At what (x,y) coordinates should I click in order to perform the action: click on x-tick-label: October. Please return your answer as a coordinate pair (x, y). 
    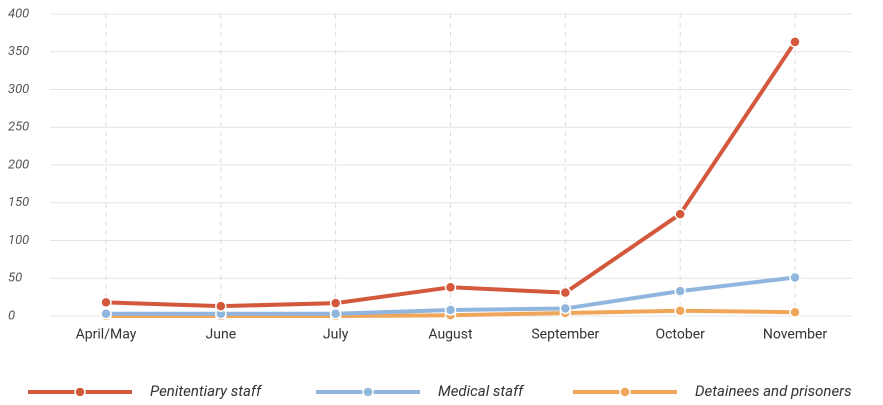
    Looking at the image, I should click on (680, 335).